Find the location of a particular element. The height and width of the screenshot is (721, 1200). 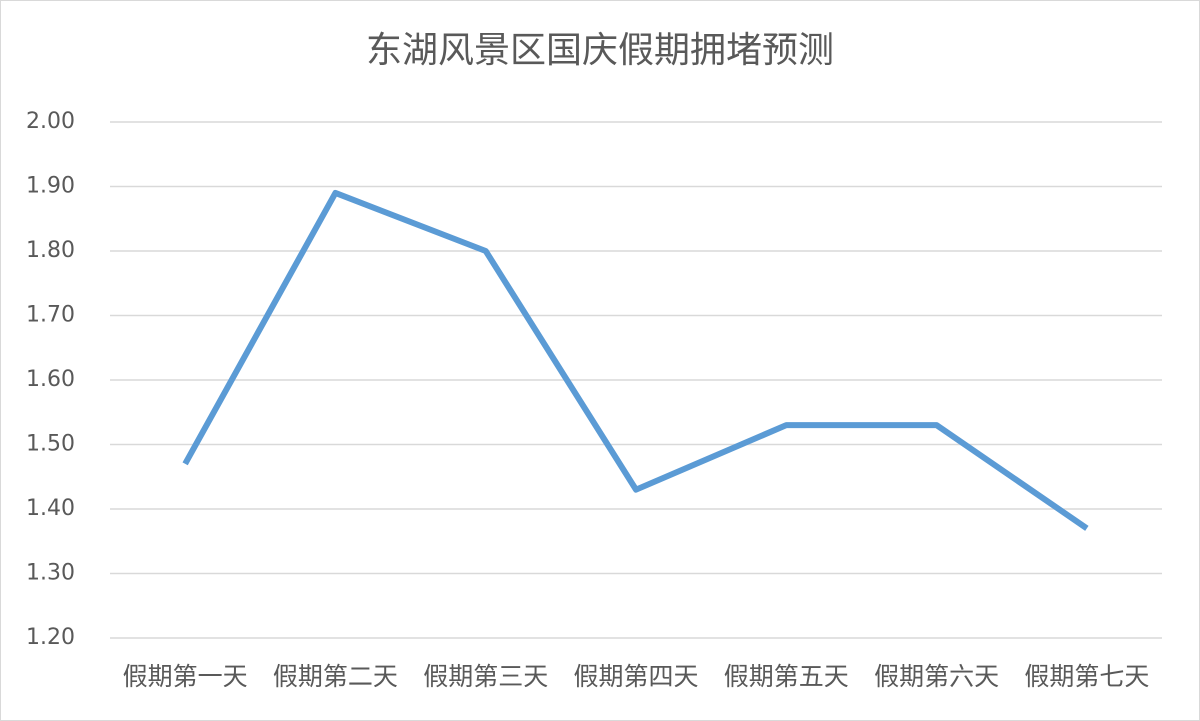

x-tick-label: 假期第六天 is located at coordinates (936, 676).